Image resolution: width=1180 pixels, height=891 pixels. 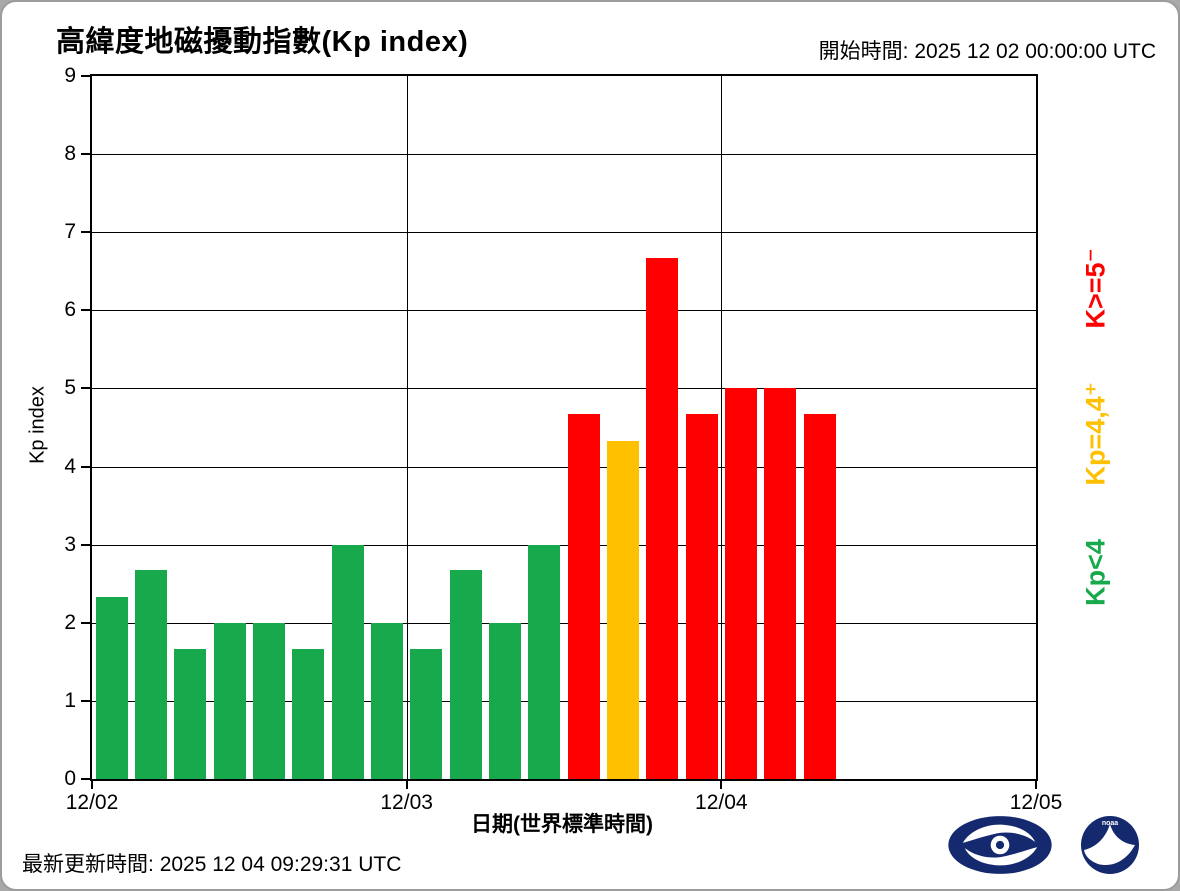 I want to click on last-updated-label: 最新更新時間:, so click(x=88, y=864).